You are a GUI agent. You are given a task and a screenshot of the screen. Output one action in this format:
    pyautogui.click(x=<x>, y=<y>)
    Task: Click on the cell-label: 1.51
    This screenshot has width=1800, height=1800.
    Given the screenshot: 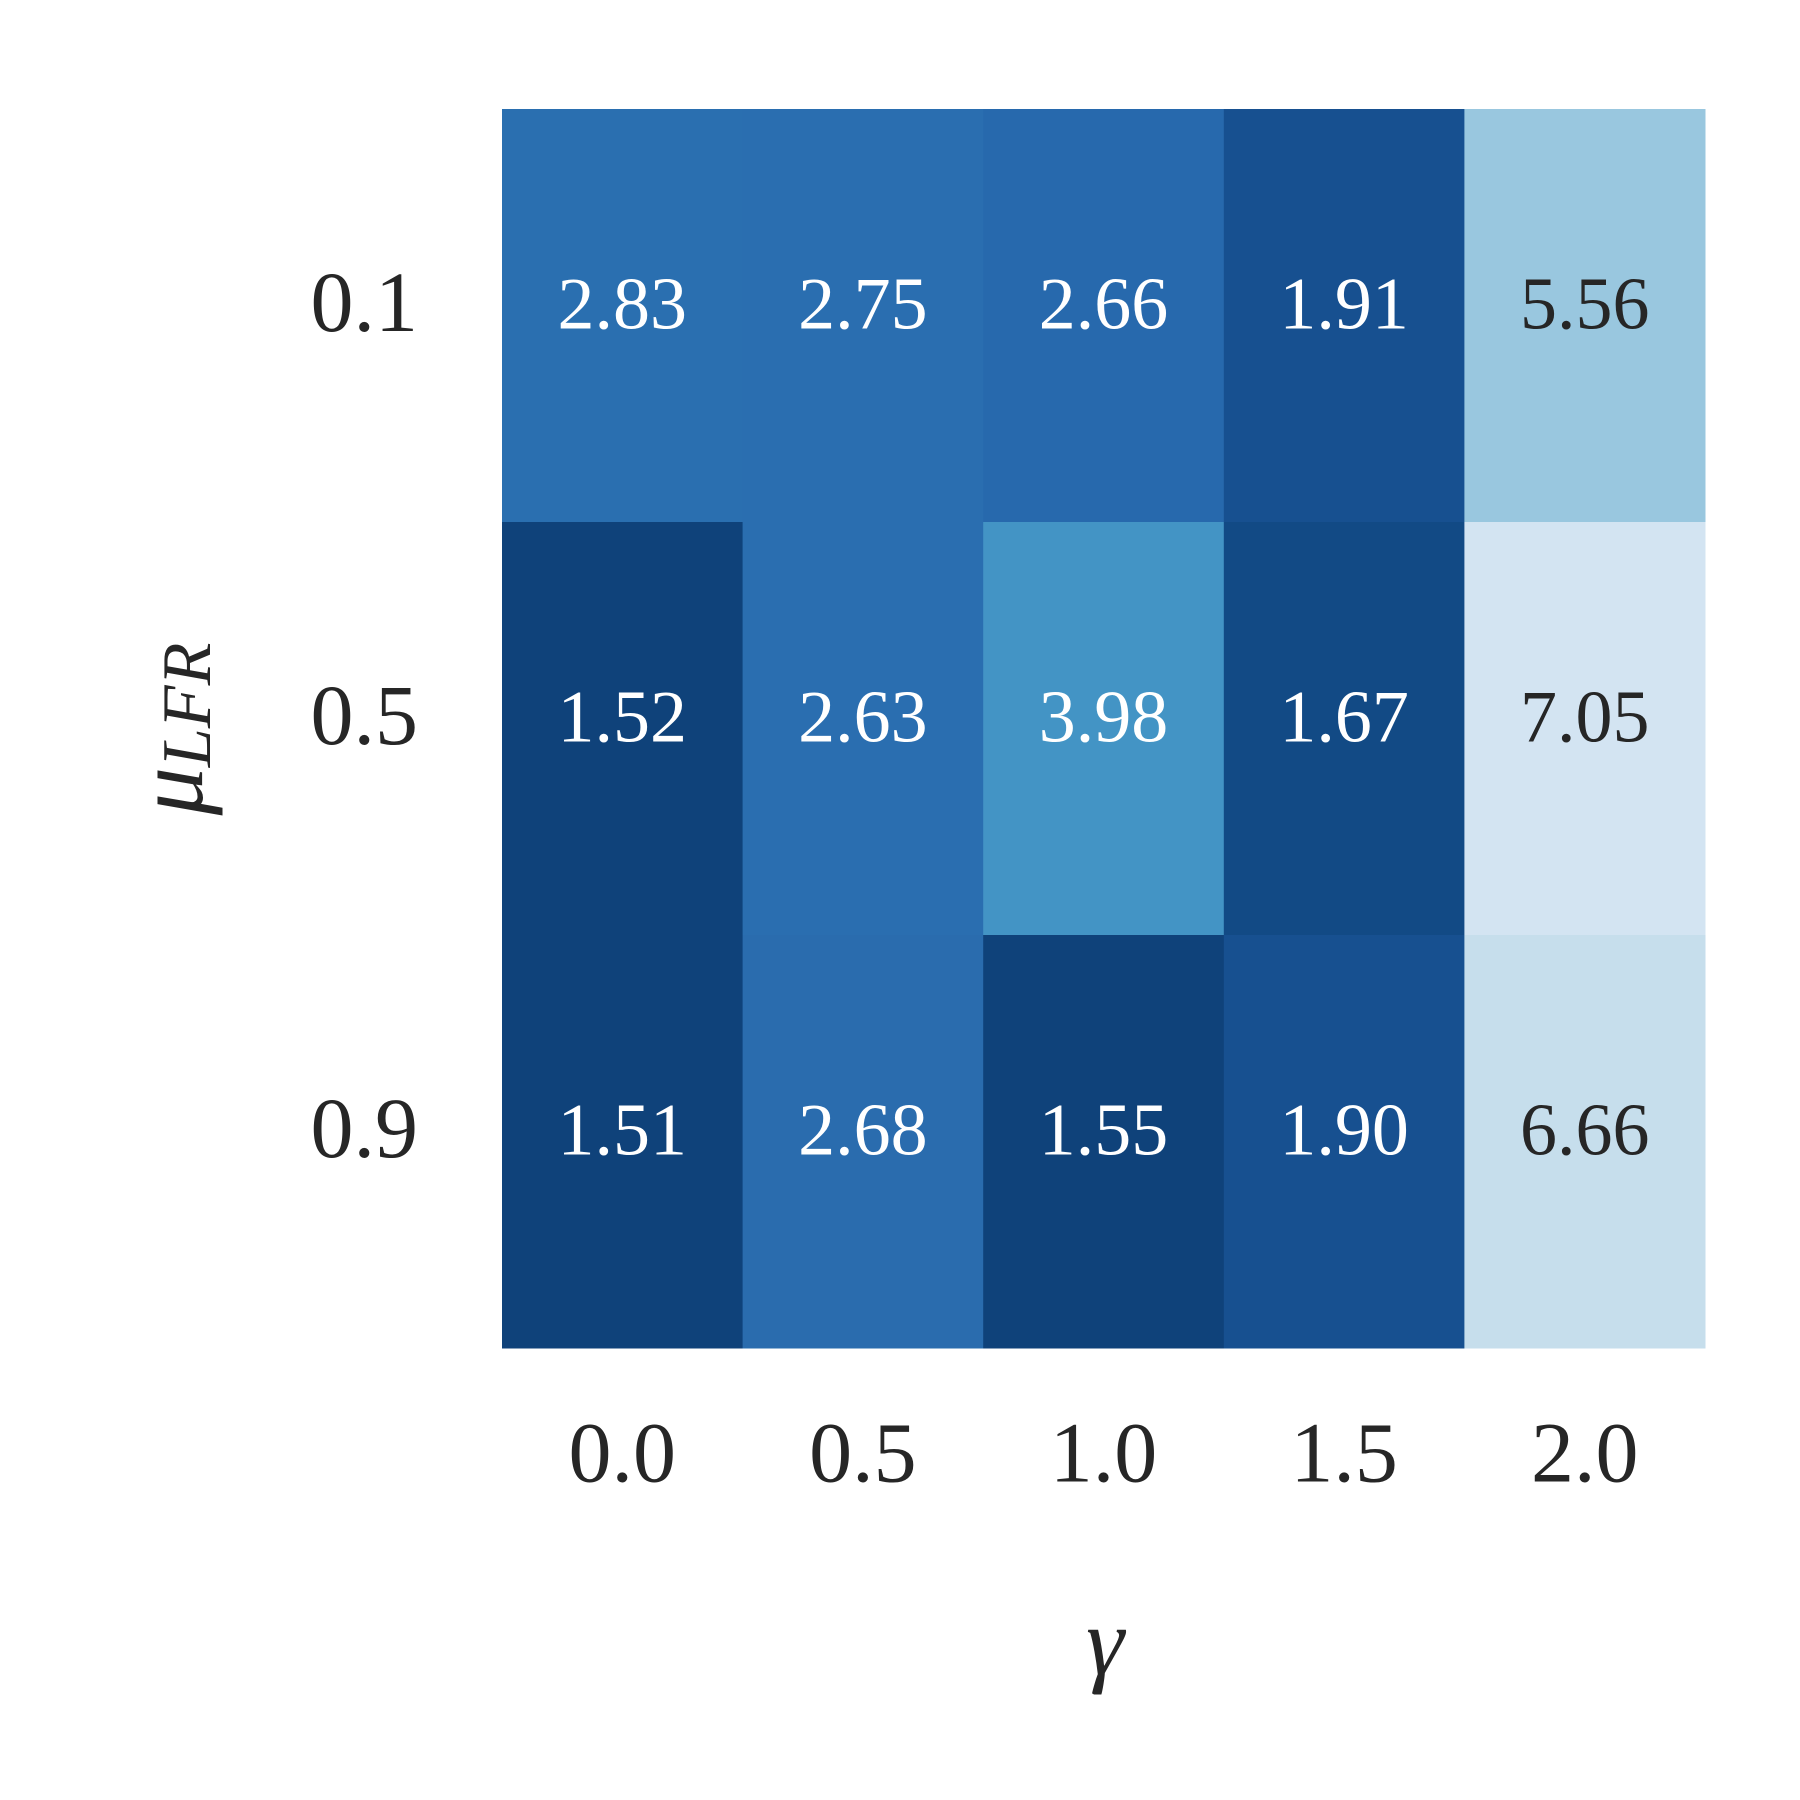 What is the action you would take?
    pyautogui.click(x=623, y=1130)
    